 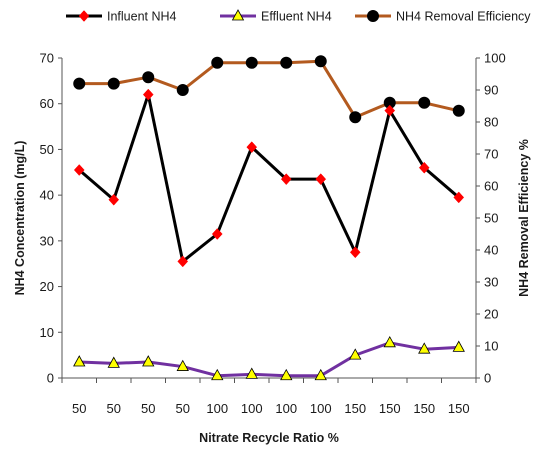 I want to click on y2-tick-label: 40, so click(x=491, y=250).